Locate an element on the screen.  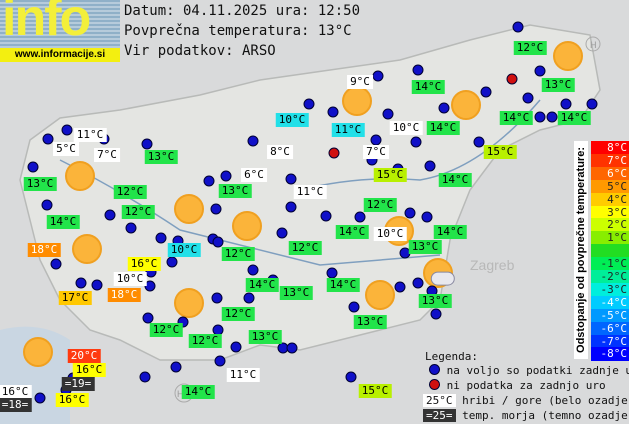
map-country-h: H is located at coordinates (593, 45).